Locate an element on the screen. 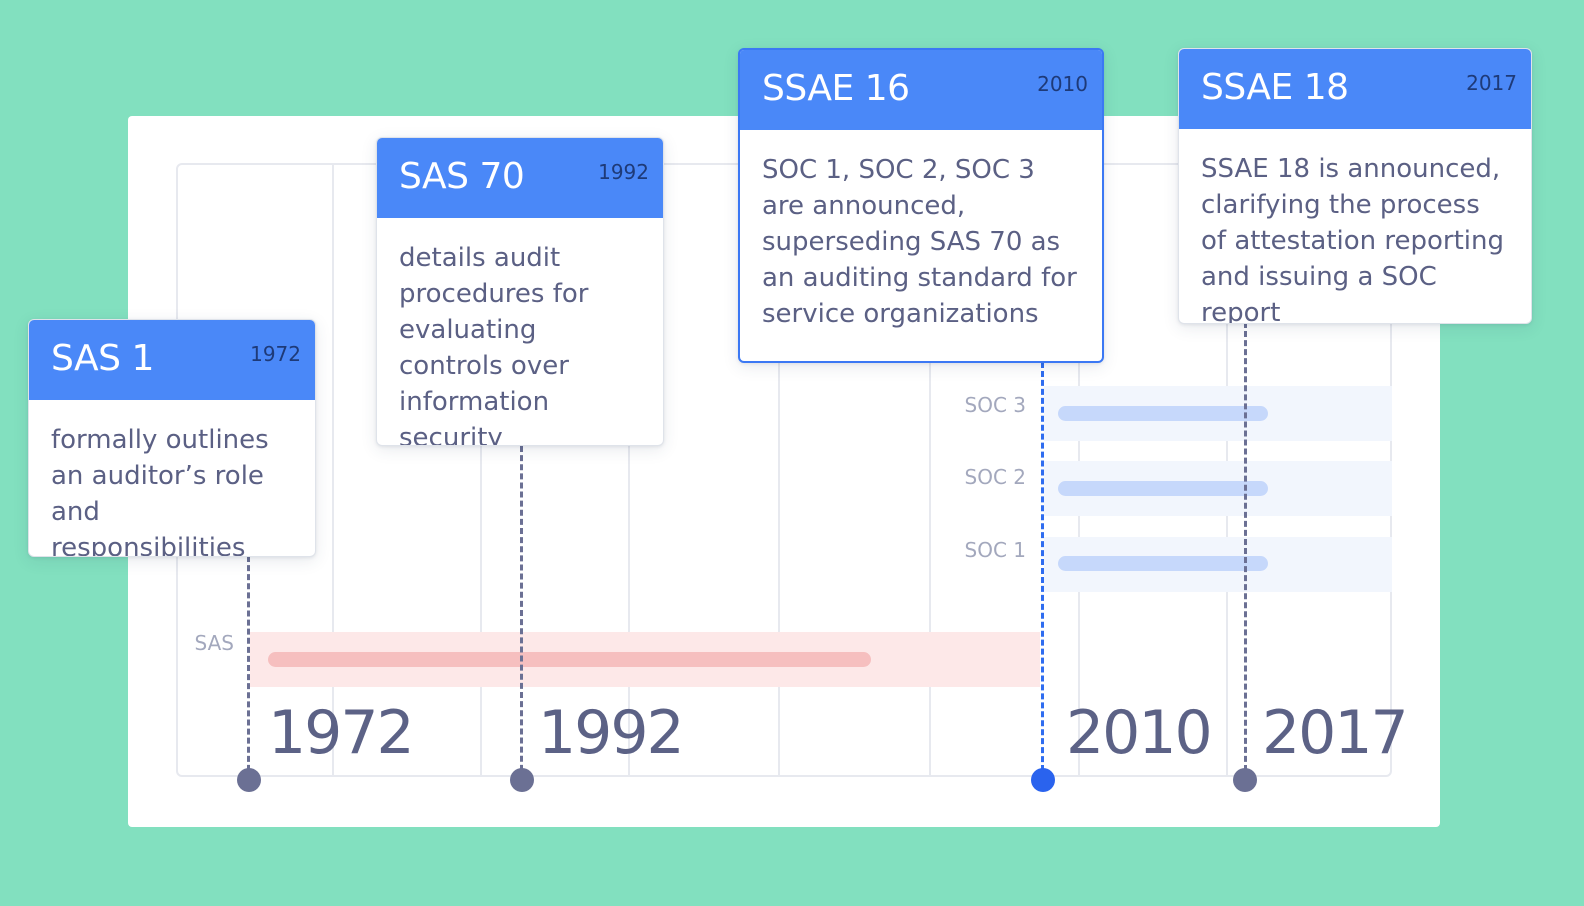  sas-bar is located at coordinates (569, 659).